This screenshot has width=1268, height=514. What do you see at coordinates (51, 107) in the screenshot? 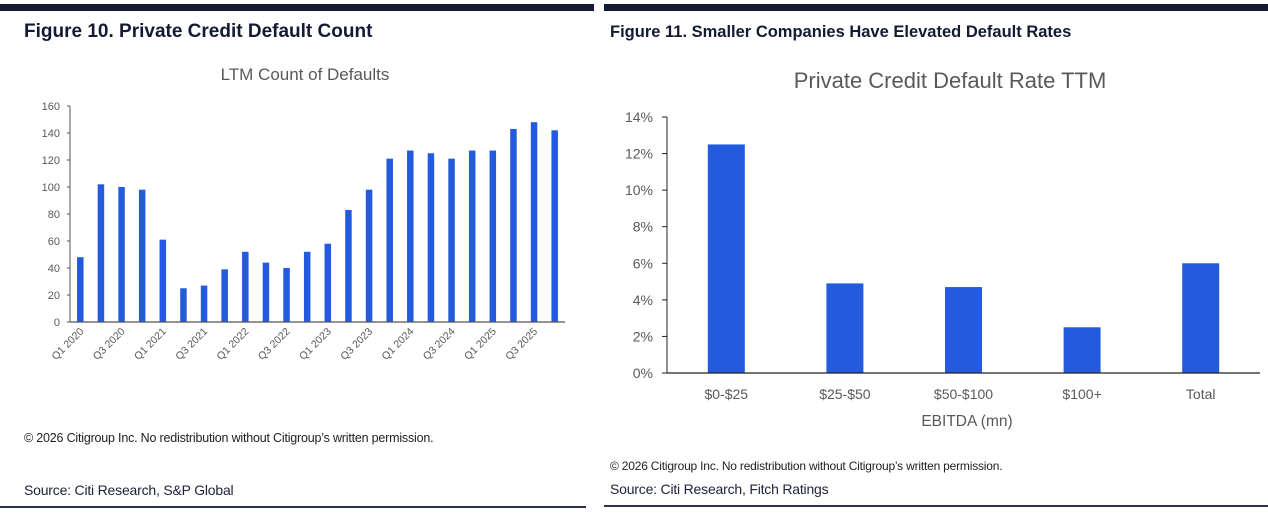
I see `y-tick-label: 160` at bounding box center [51, 107].